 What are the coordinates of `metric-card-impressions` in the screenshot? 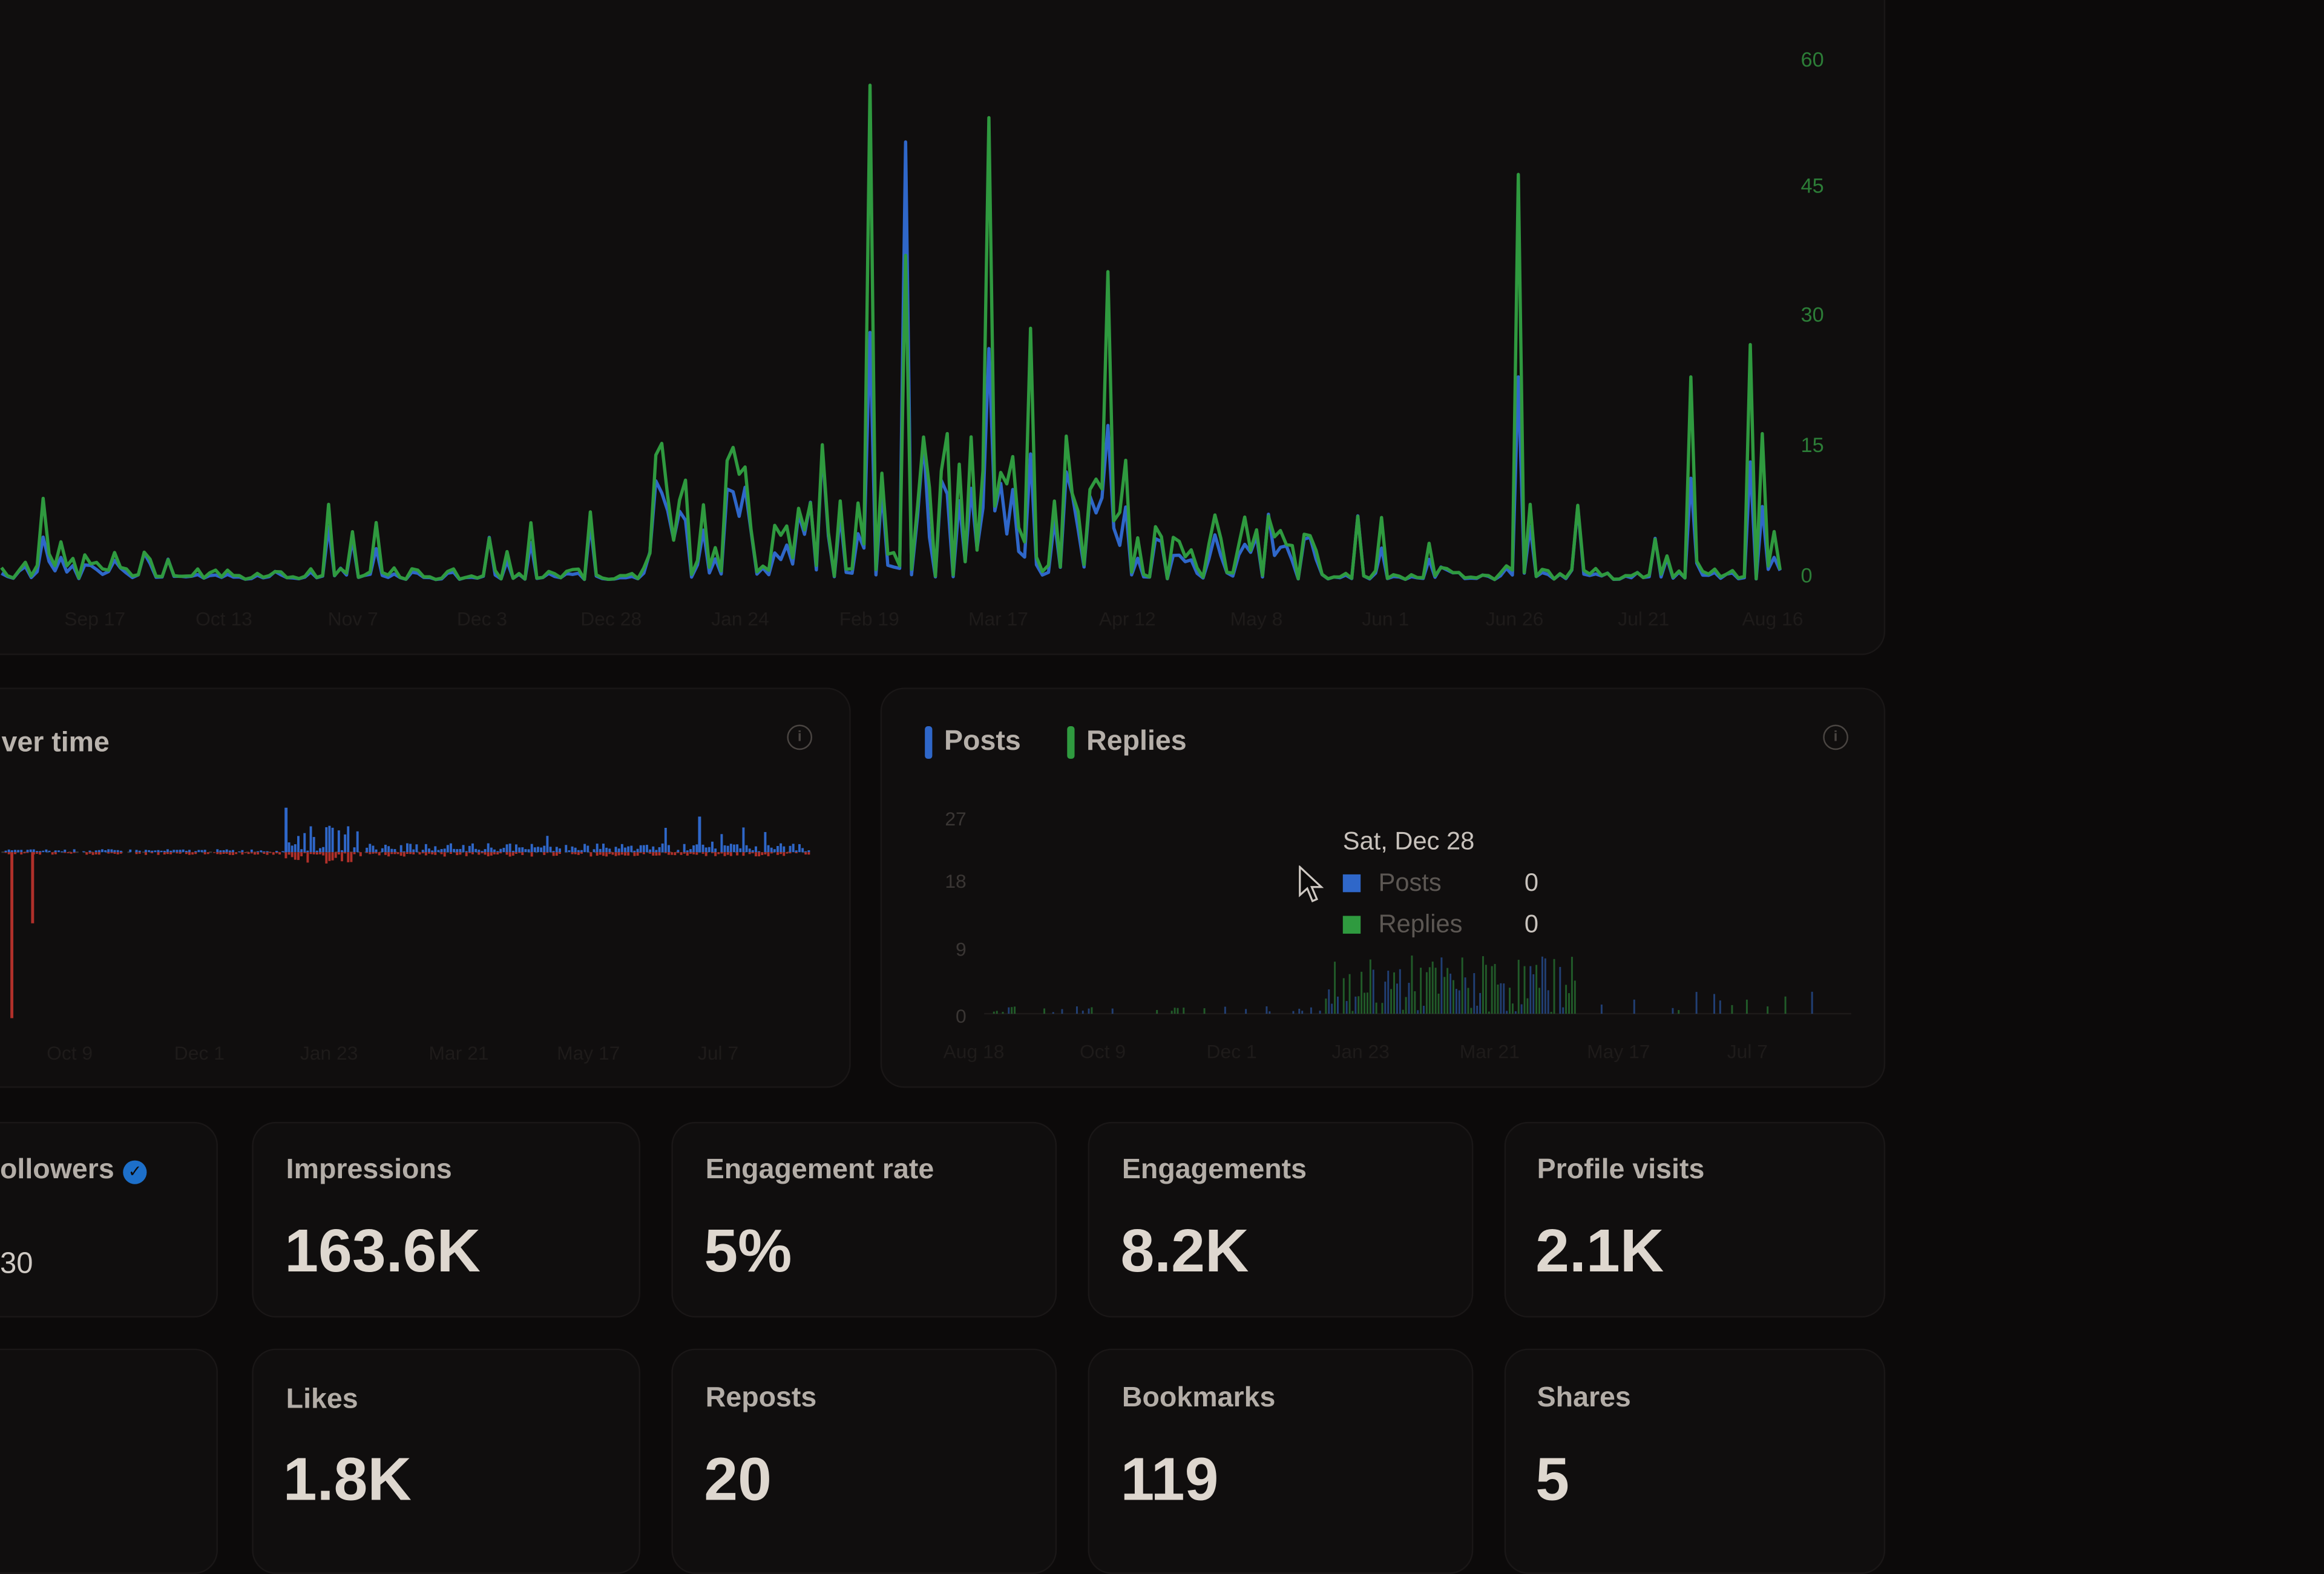 It's located at (446, 1220).